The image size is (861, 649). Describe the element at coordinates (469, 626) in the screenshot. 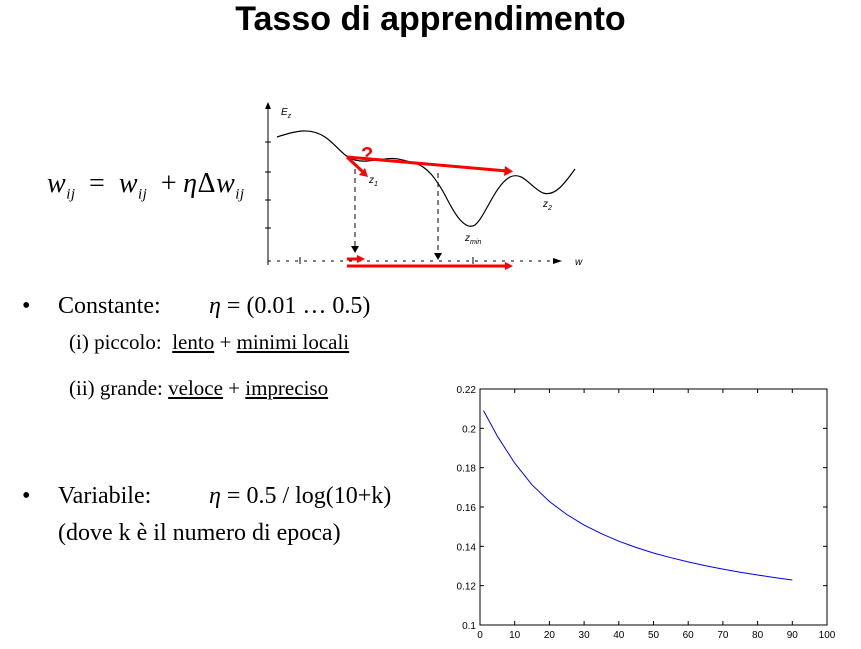

I see `y-tick-label: 0.1` at that location.